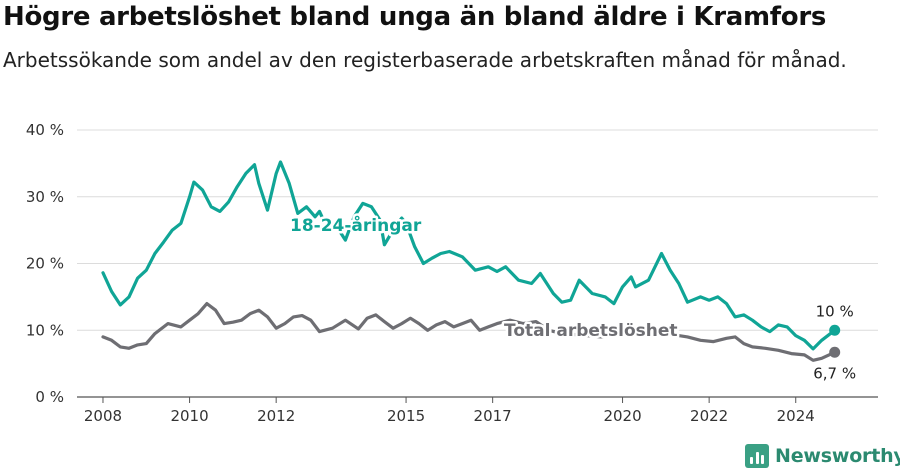  I want to click on x-tick-label: 2015, so click(406, 416).